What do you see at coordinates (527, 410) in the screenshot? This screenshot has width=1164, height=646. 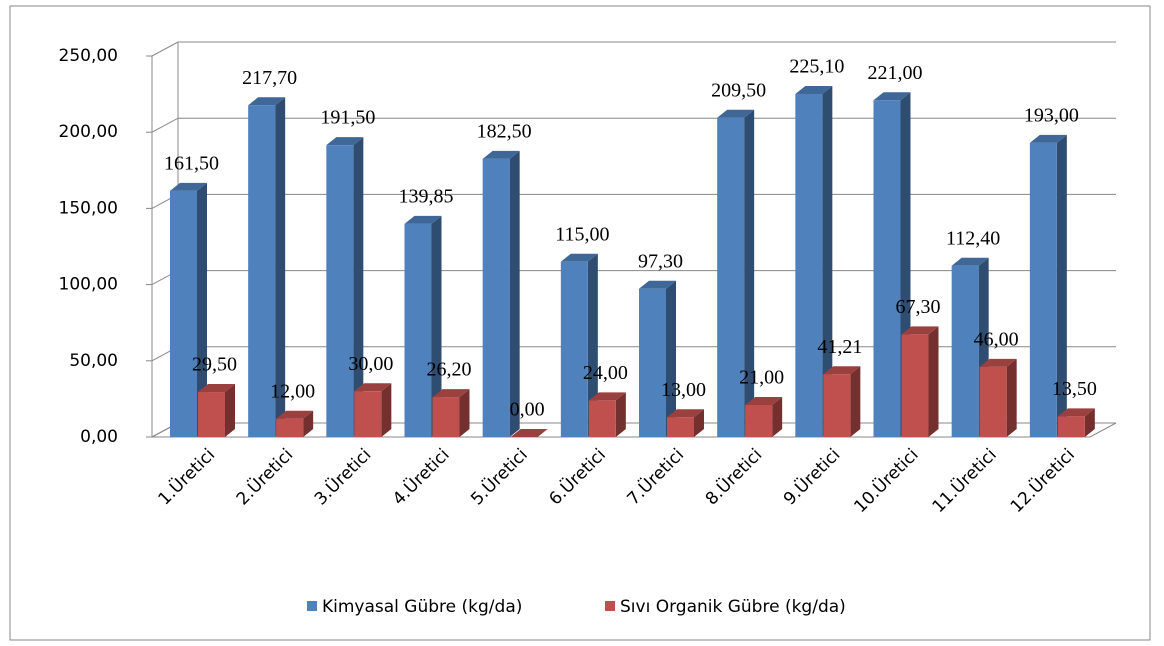 I see `data-label: 0,00` at bounding box center [527, 410].